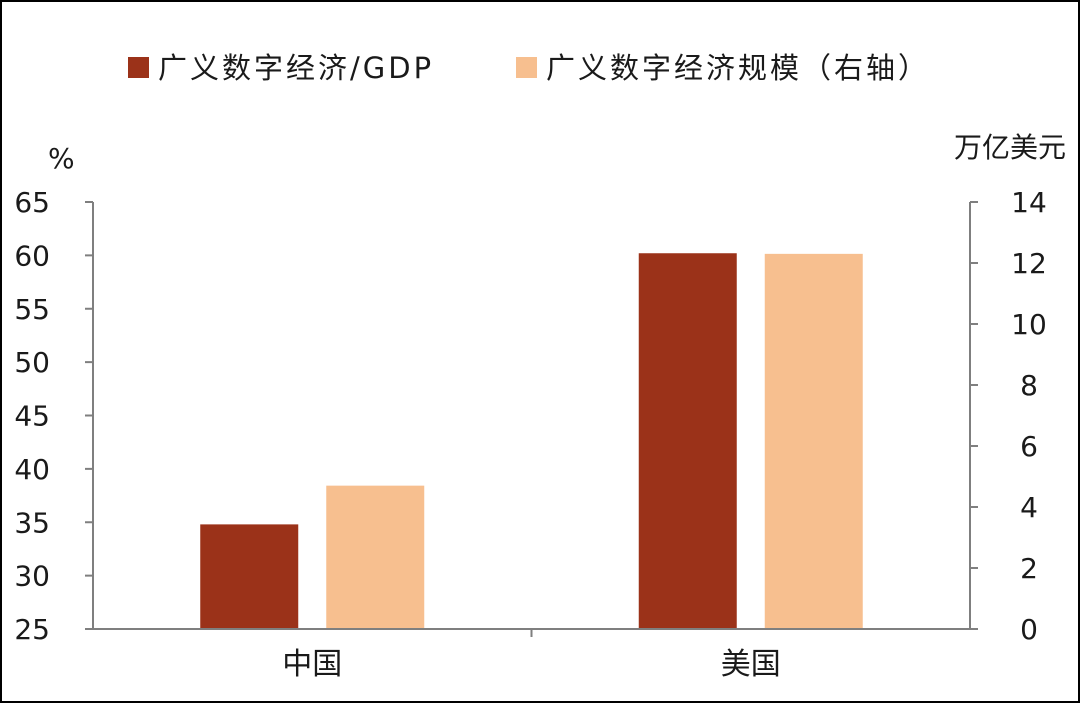  Describe the element at coordinates (1029, 385) in the screenshot. I see `right-tick-label: 8` at that location.